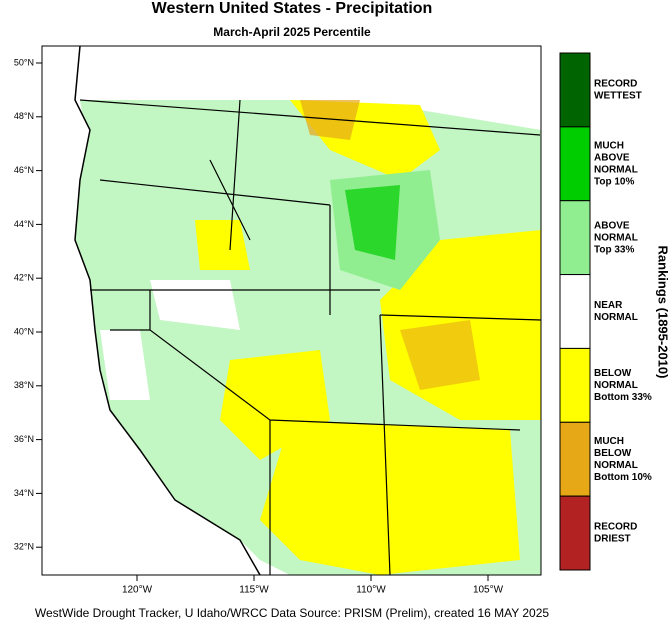  What do you see at coordinates (612, 539) in the screenshot?
I see `legend-label: DRIEST` at bounding box center [612, 539].